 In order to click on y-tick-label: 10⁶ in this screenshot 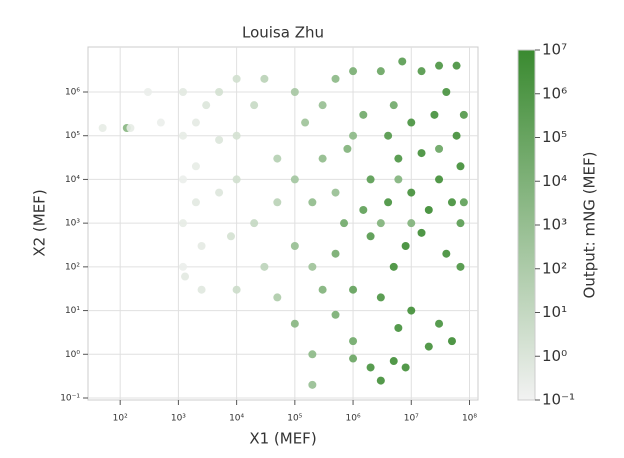, I will do `click(72, 92)`.